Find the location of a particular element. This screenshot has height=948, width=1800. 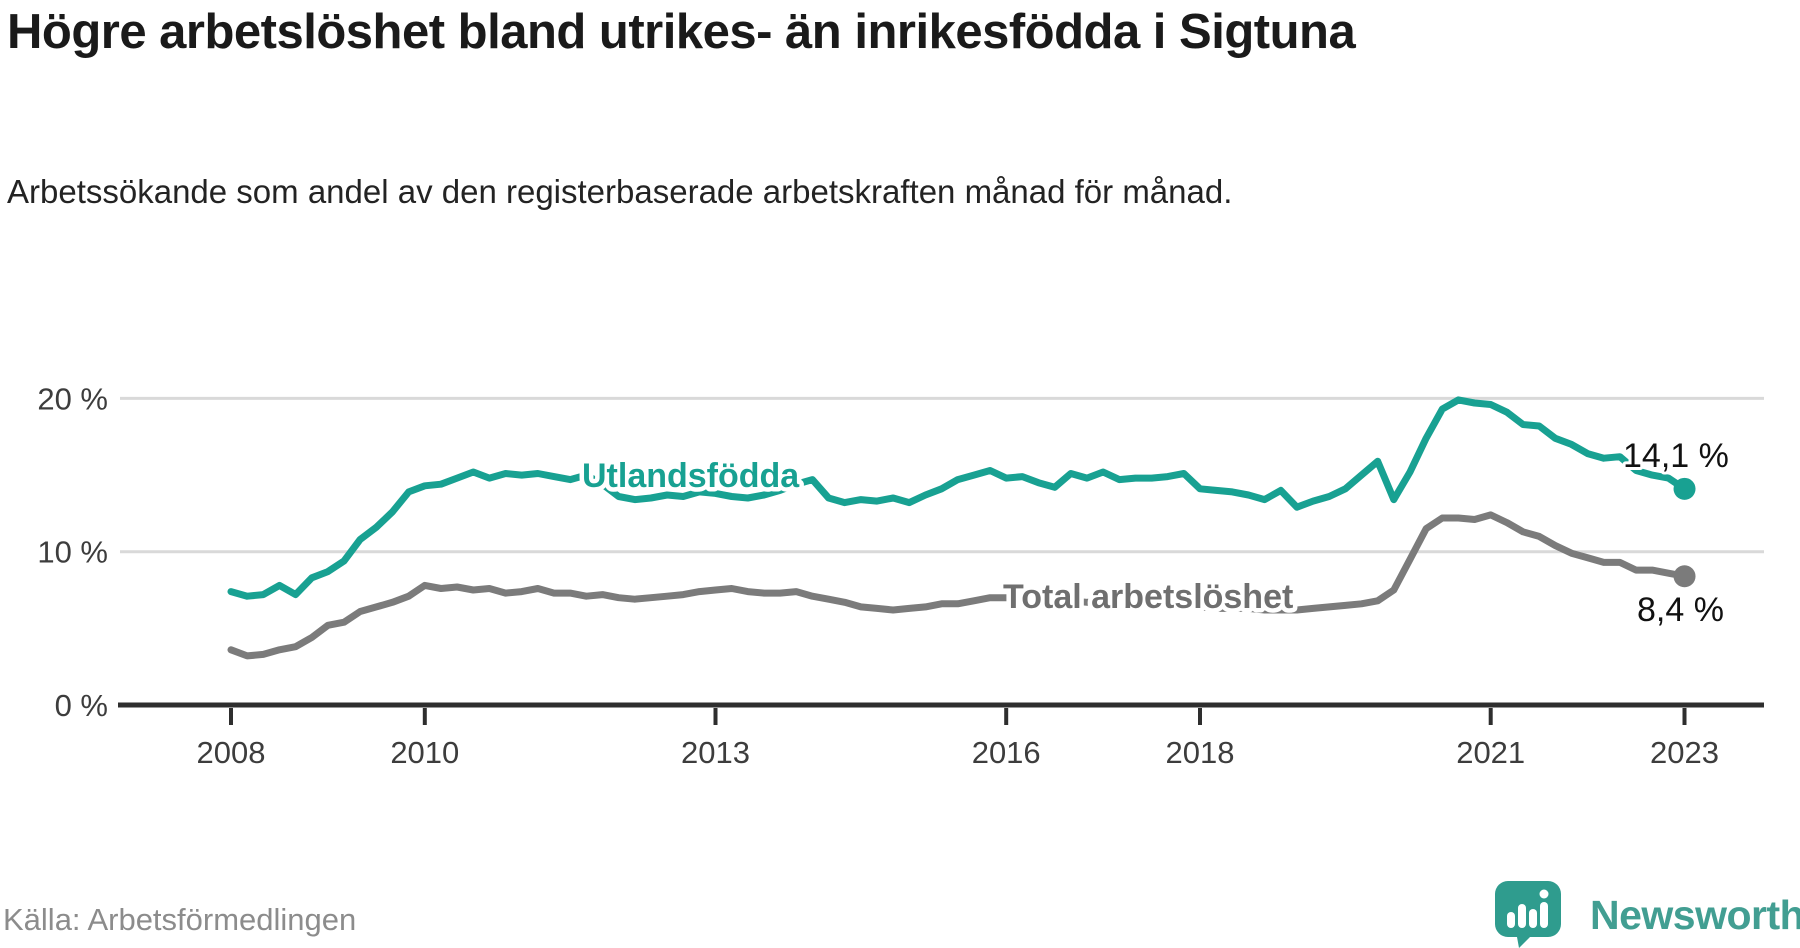

newsworthy-bubble-icon is located at coordinates (1528, 914).